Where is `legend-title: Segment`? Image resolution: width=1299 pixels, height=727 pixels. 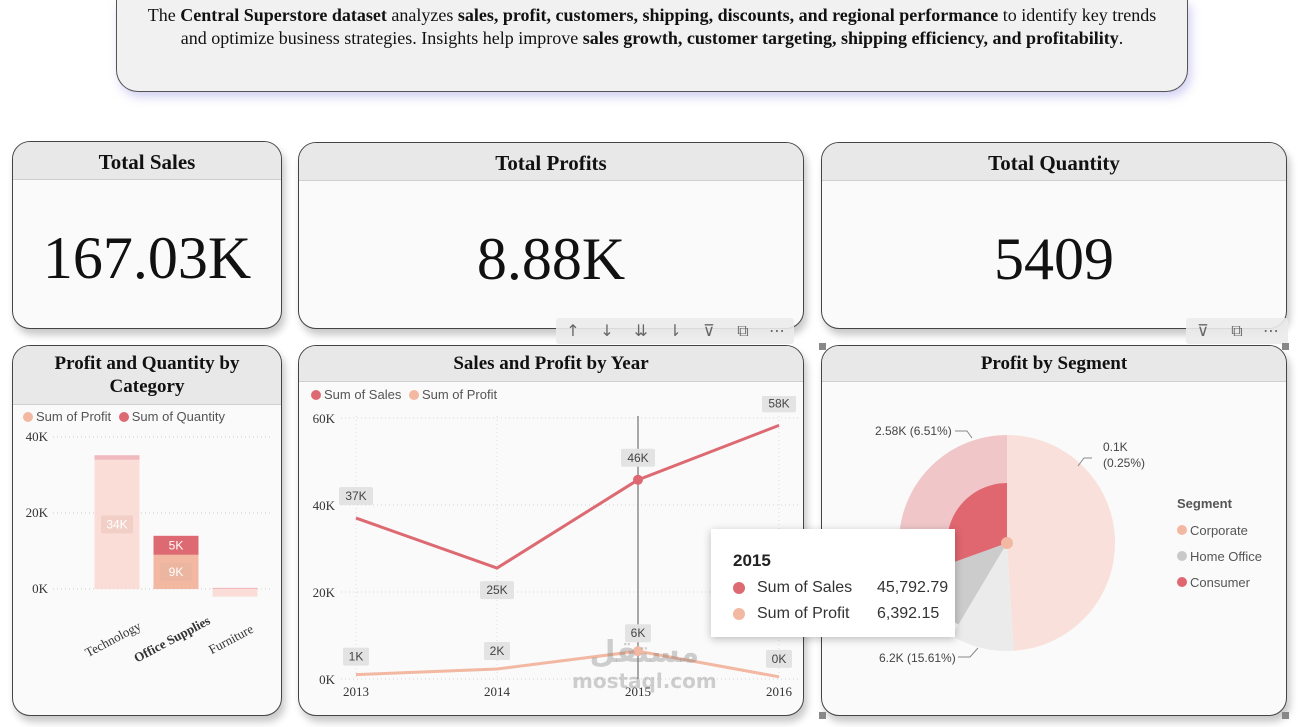 legend-title: Segment is located at coordinates (1204, 503).